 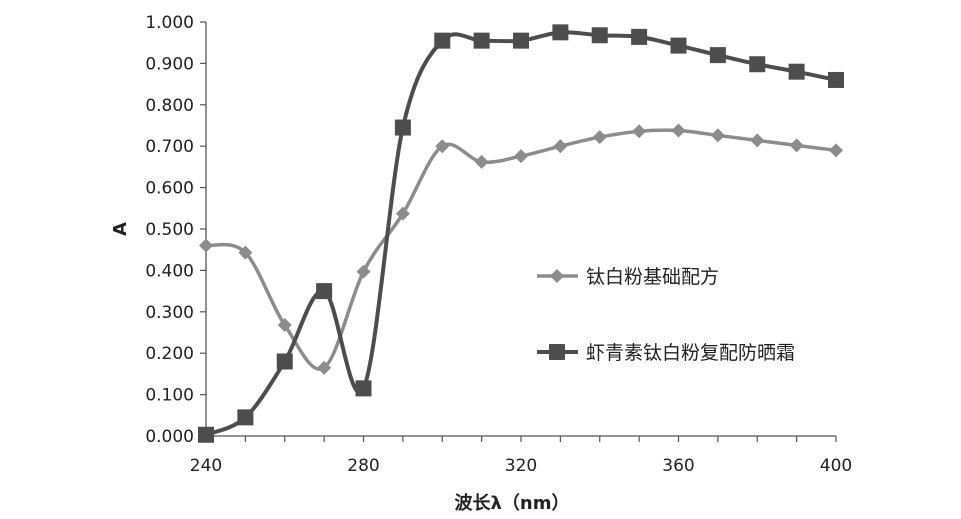 What do you see at coordinates (169, 147) in the screenshot?
I see `y-tick-label: 0.700` at bounding box center [169, 147].